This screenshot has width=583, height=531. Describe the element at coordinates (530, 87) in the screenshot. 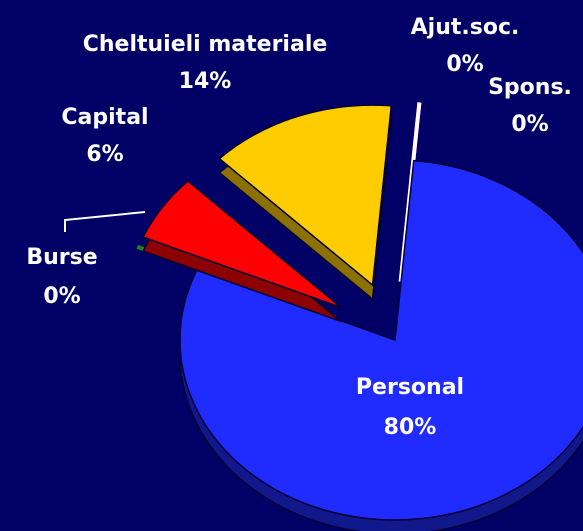

I see `slice-label: Spons.` at that location.